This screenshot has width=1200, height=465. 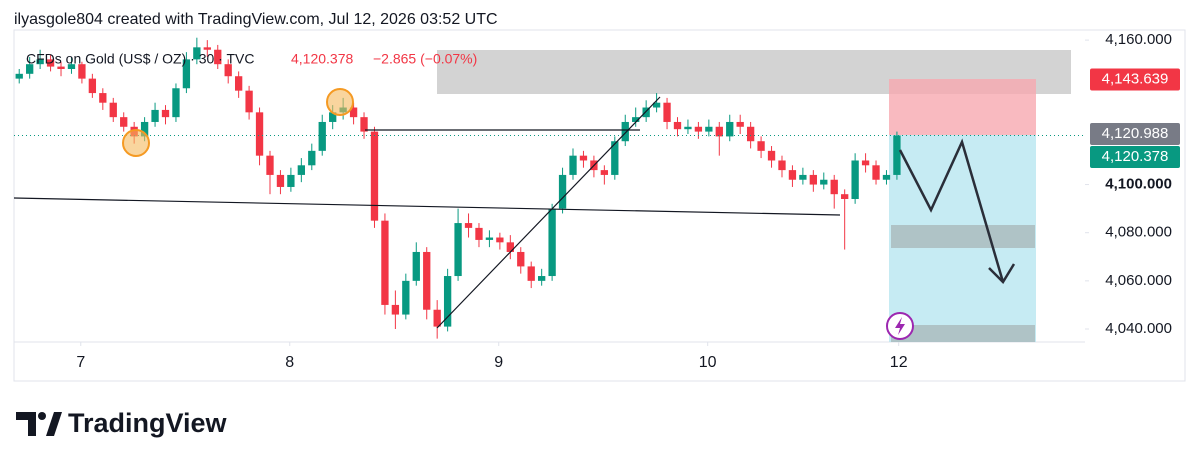 I want to click on brand-logo, so click(x=39, y=424).